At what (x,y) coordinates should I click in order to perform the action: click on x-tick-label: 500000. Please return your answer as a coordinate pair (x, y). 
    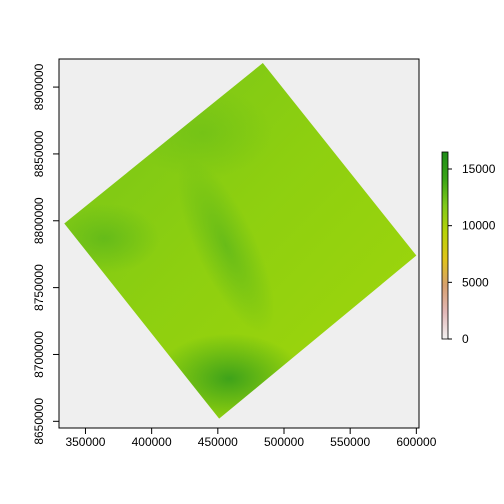
    Looking at the image, I should click on (284, 442).